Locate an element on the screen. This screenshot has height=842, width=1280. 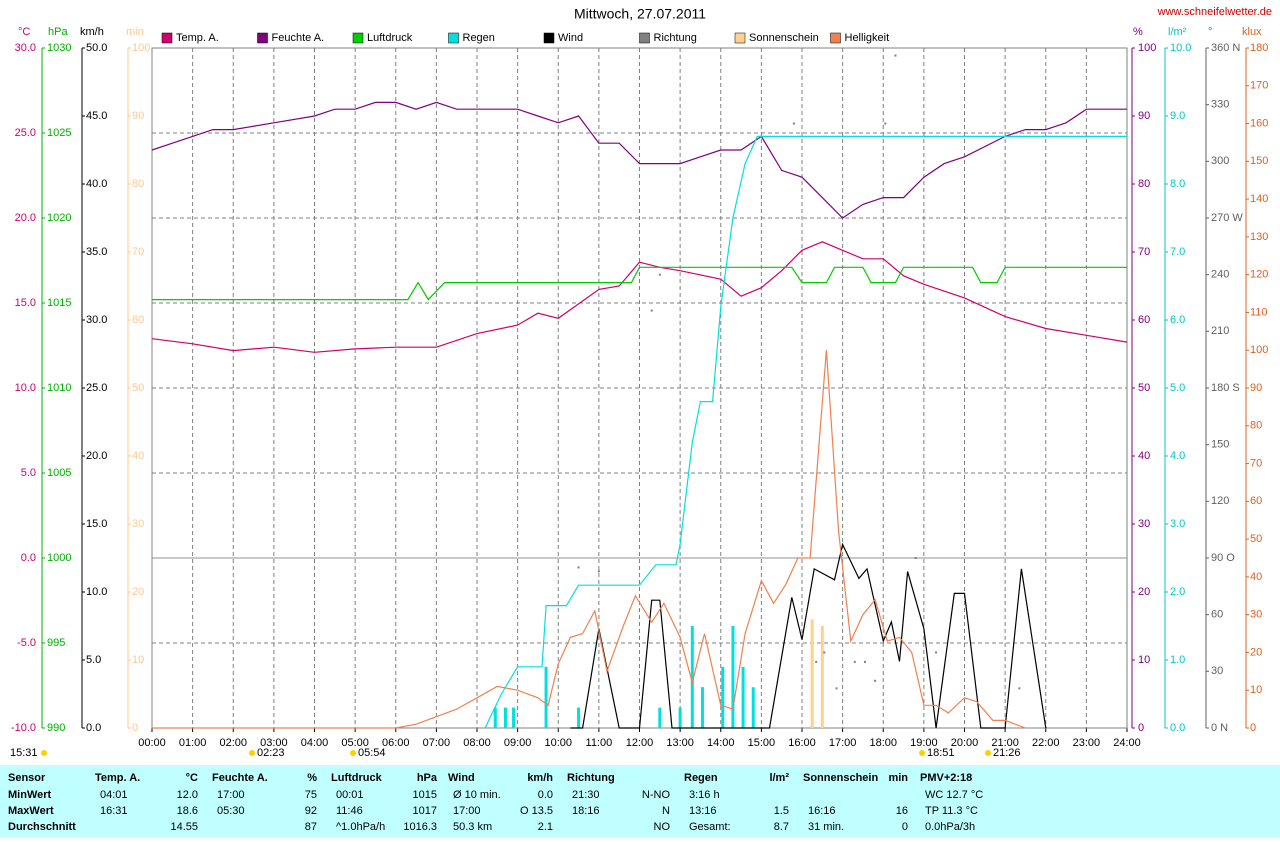
table-cell: 2.1 is located at coordinates (545, 827).